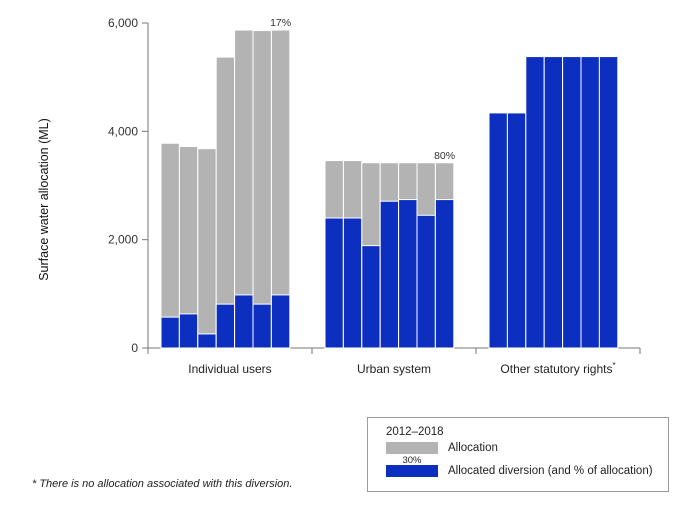 This screenshot has width=700, height=507. I want to click on y-tick-label: 2,000, so click(123, 240).